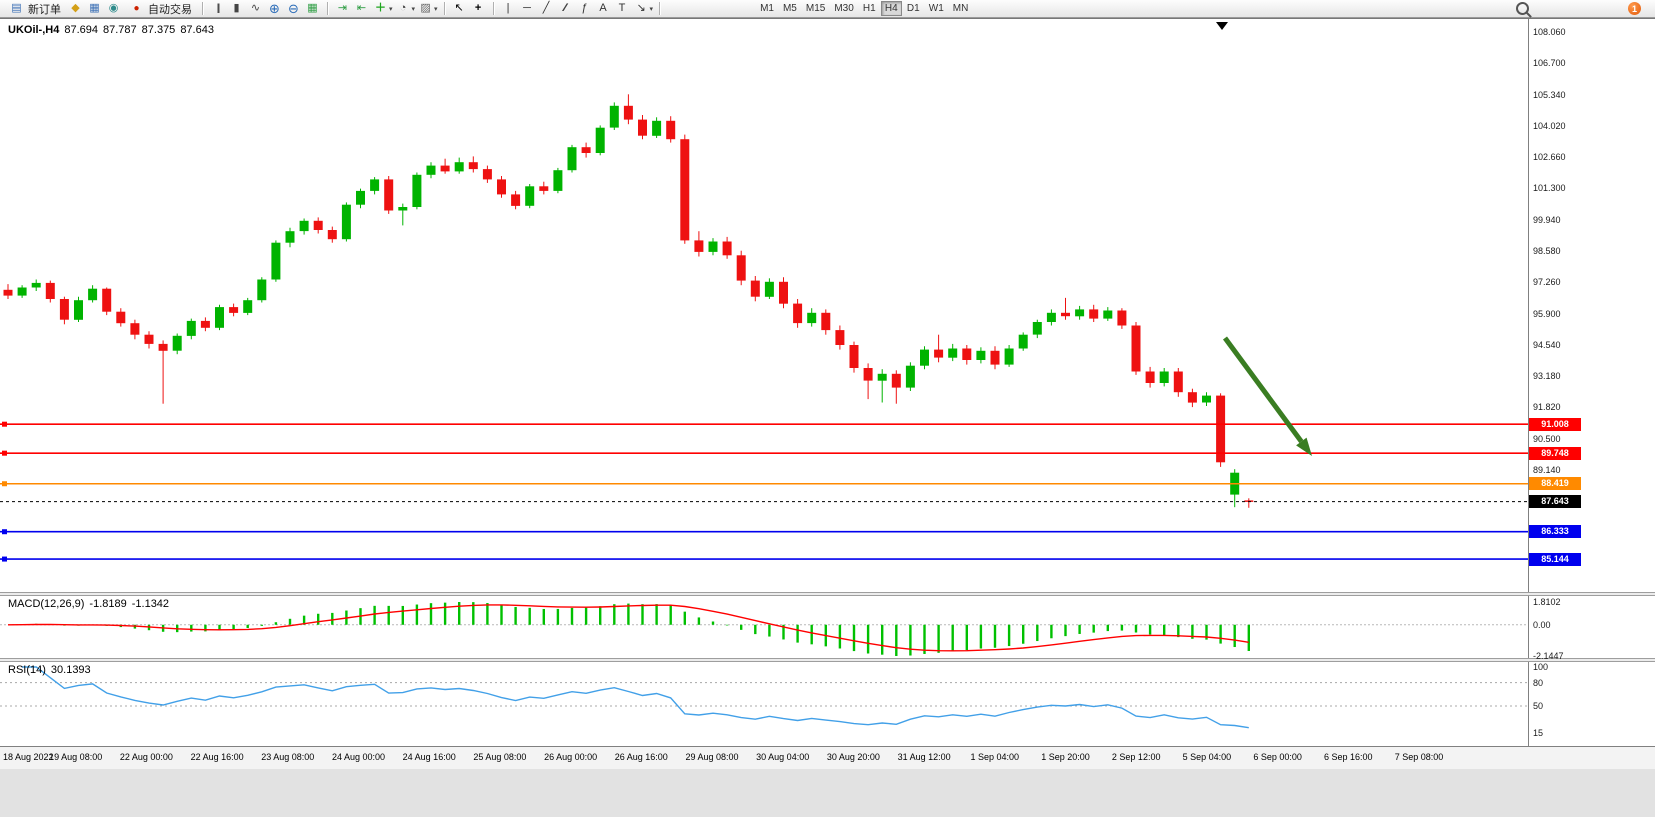 The width and height of the screenshot is (1655, 817). What do you see at coordinates (436, 9) in the screenshot?
I see `templates-dropdown-caret: ▾` at bounding box center [436, 9].